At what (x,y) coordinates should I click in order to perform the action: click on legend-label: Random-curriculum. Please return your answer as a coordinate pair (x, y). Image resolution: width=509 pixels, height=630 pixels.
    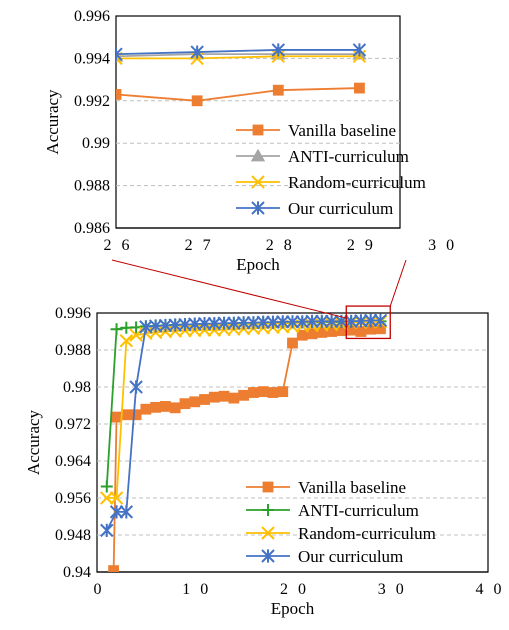
    Looking at the image, I should click on (357, 182).